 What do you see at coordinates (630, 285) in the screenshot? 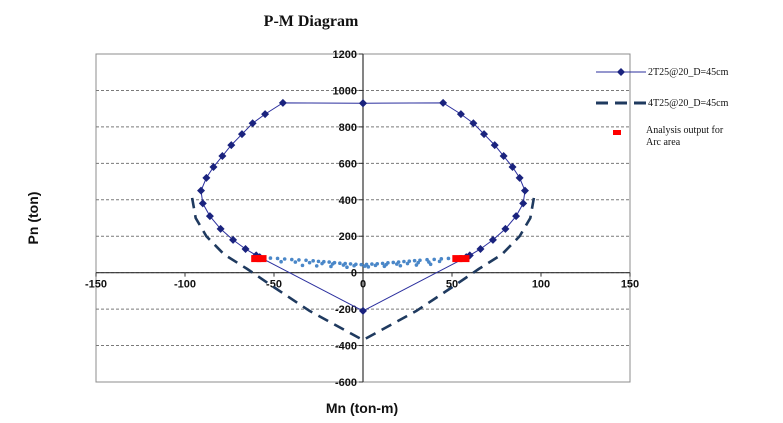
I see `x-tick-label-6: 150` at bounding box center [630, 285].